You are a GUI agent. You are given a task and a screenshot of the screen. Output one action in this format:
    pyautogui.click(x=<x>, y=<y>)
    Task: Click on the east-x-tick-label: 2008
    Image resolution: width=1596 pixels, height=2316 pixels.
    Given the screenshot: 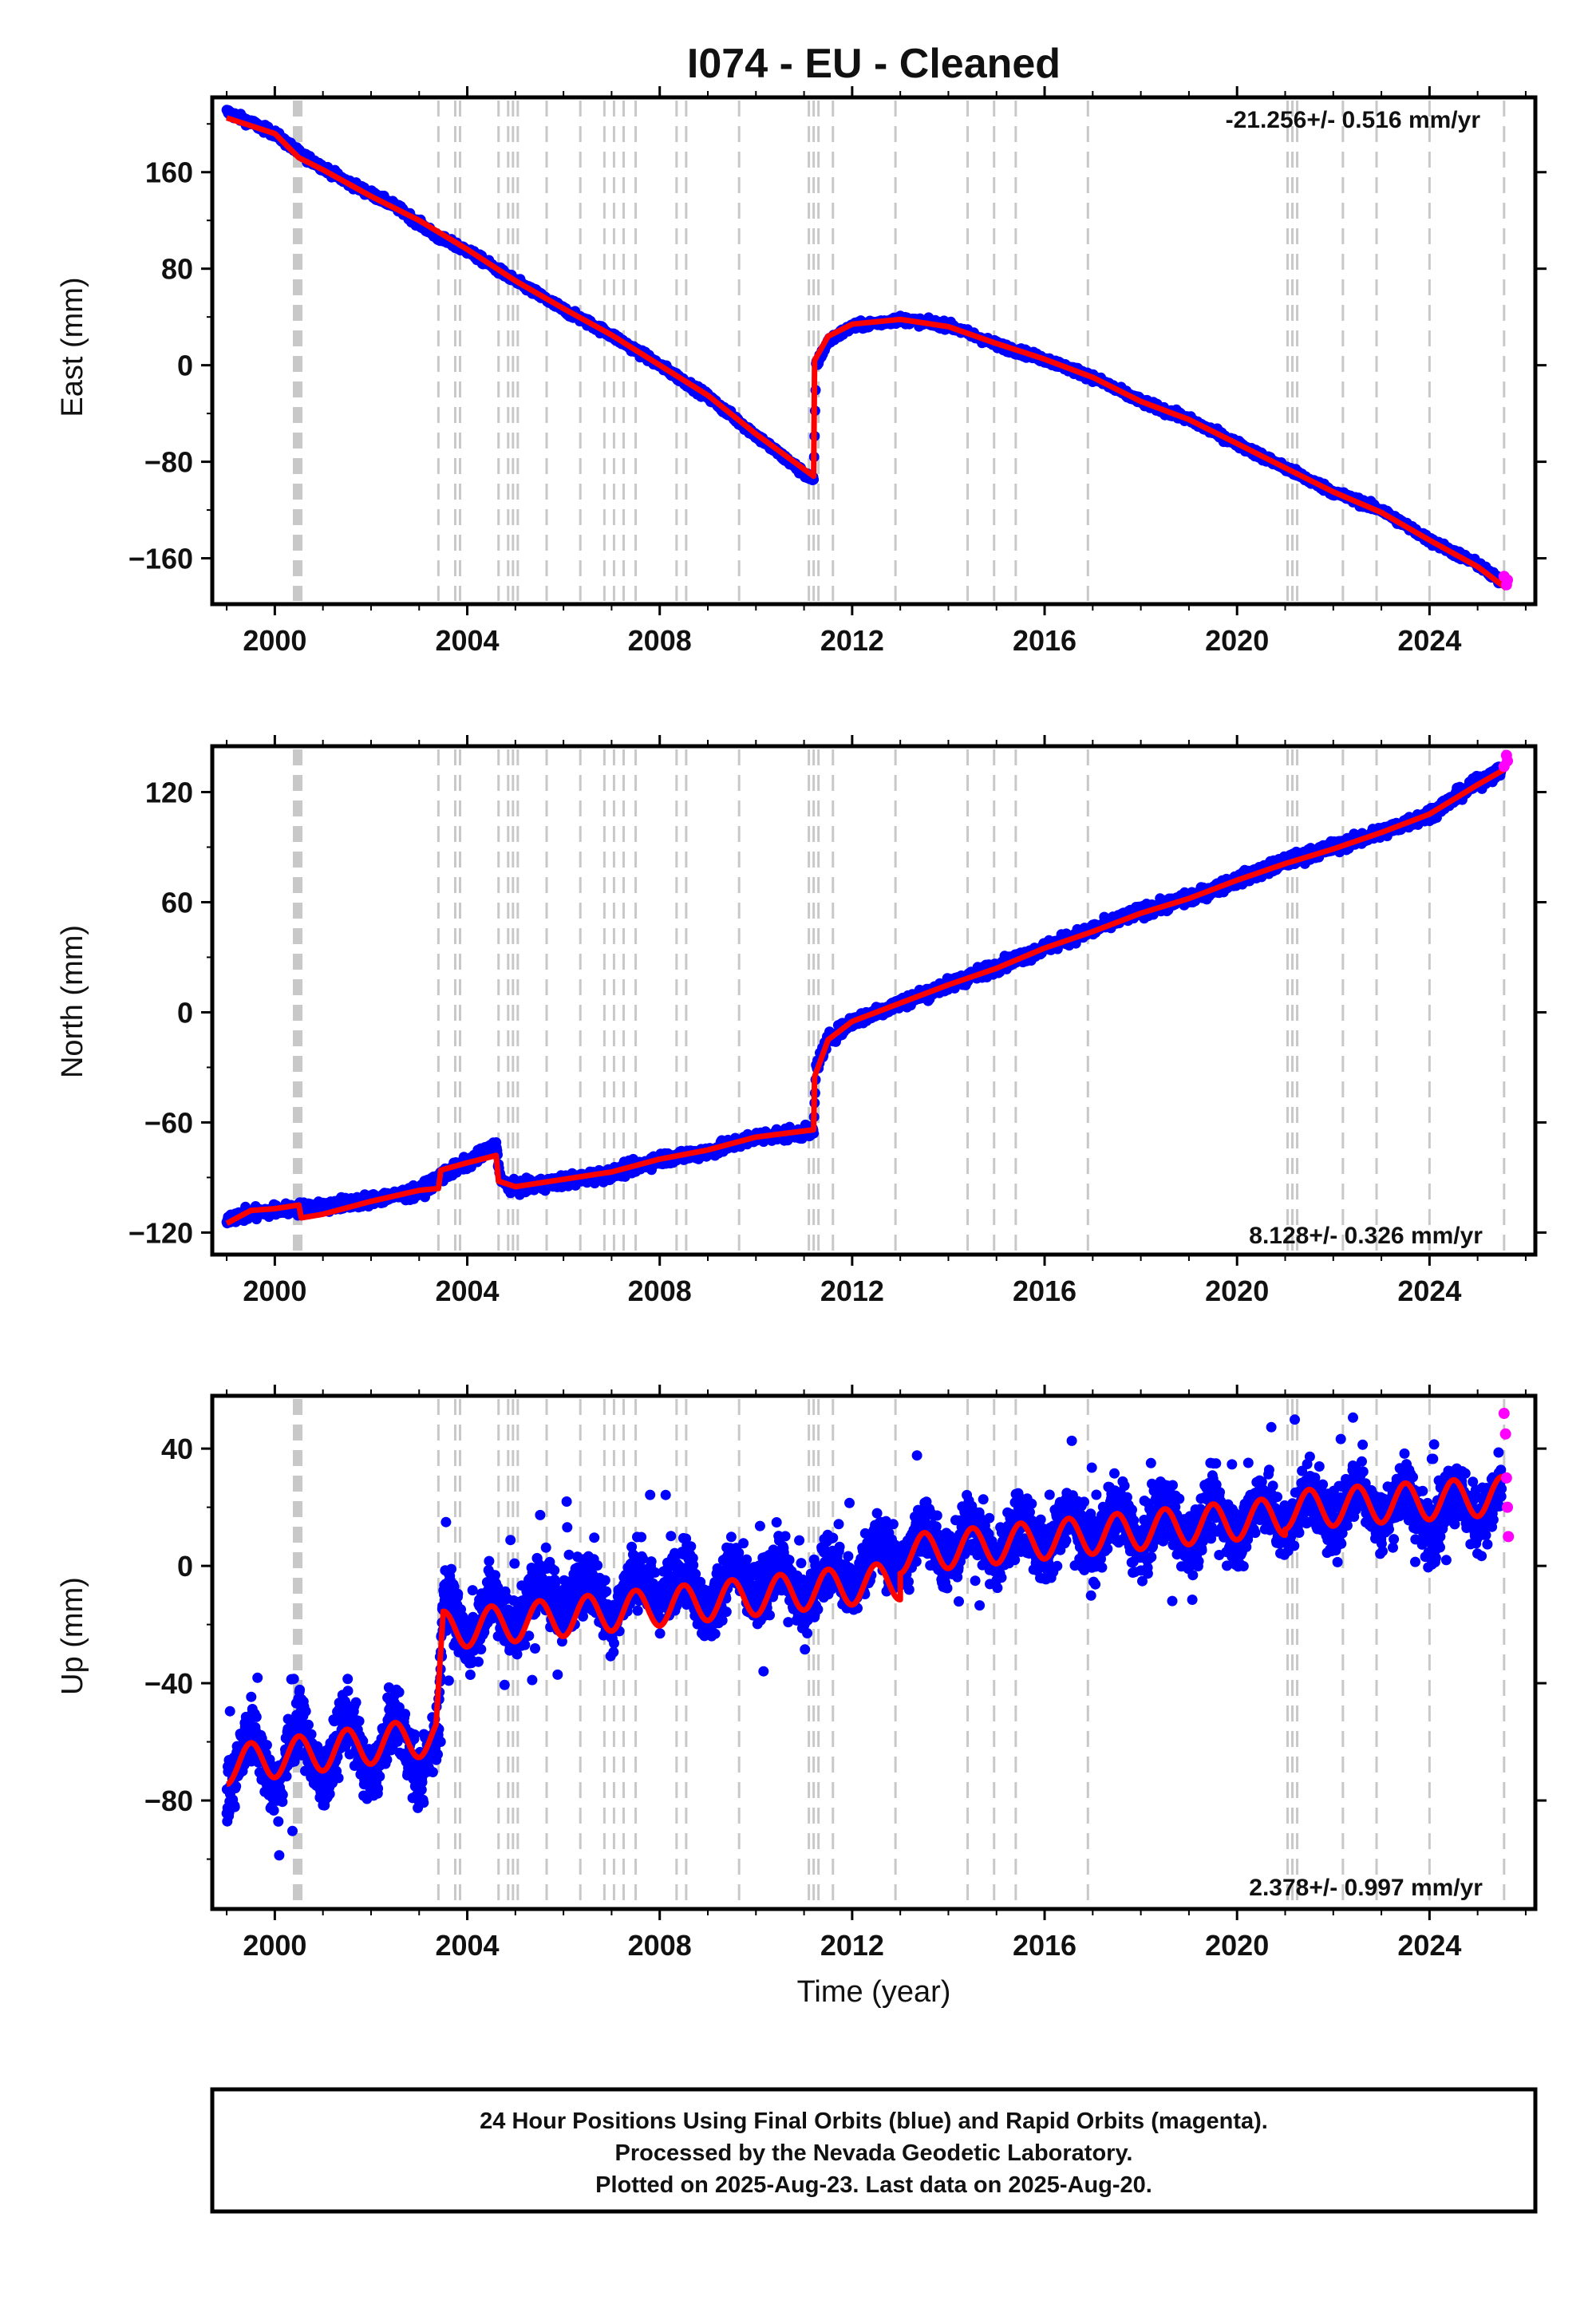 What is the action you would take?
    pyautogui.click(x=660, y=640)
    